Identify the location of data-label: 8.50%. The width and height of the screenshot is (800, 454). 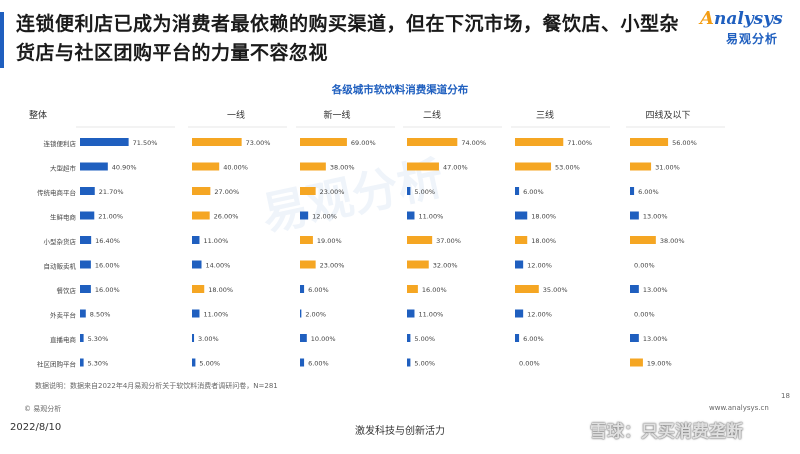
(100, 315).